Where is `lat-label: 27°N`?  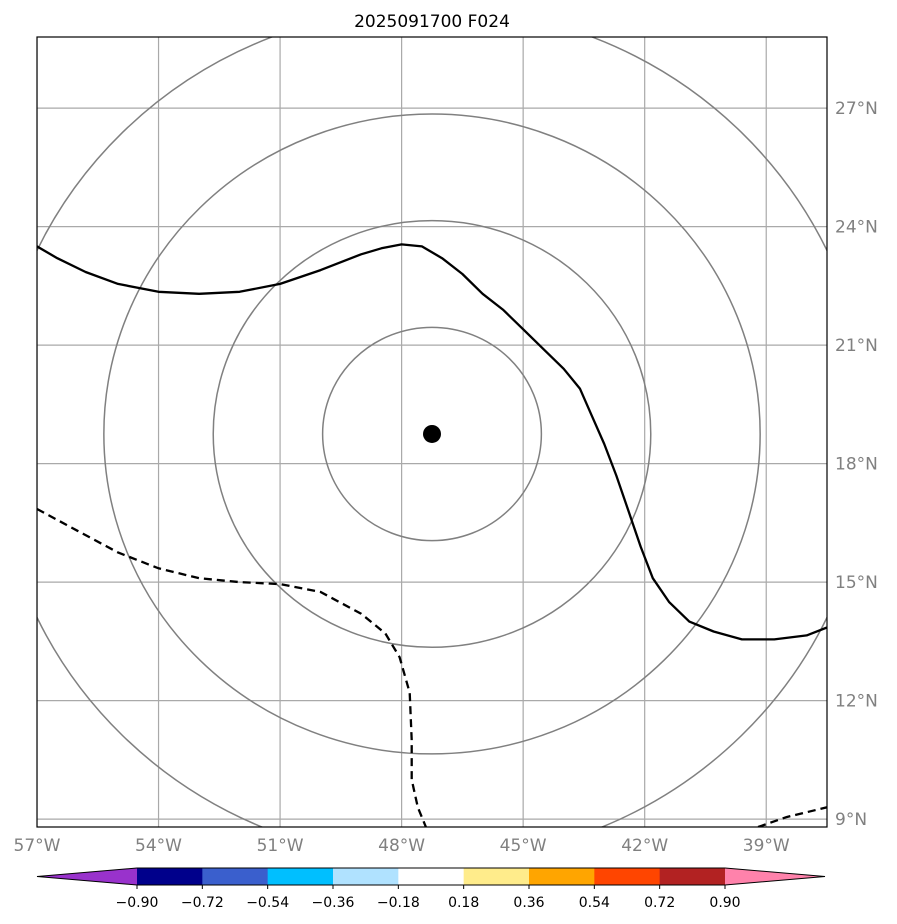
lat-label: 27°N is located at coordinates (856, 109).